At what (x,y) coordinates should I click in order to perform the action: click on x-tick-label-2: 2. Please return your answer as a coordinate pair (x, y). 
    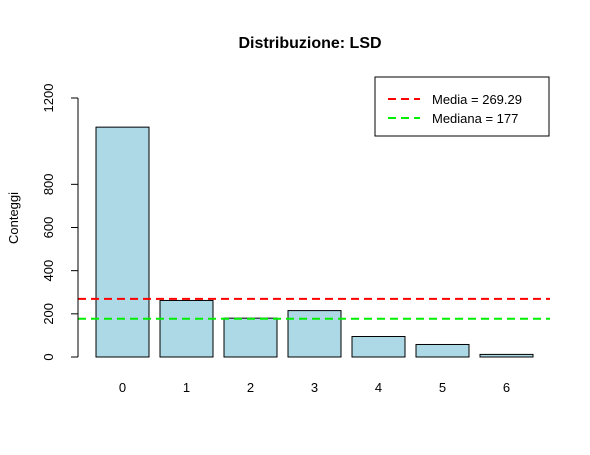
    Looking at the image, I should click on (250, 387).